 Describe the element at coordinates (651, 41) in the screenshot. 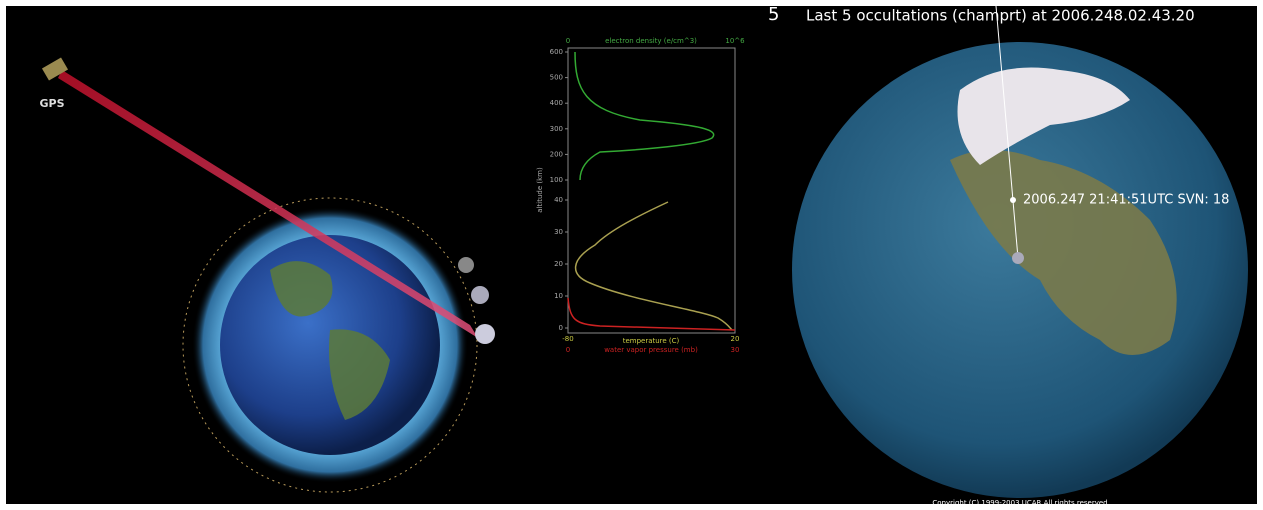

I see `axis-title: electron density (e/cm^3)` at that location.